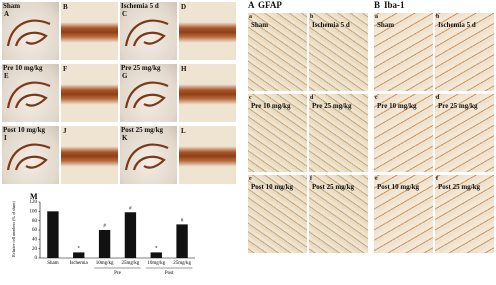 The height and width of the screenshot is (285, 496). I want to click on group-label: Post, so click(169, 273).